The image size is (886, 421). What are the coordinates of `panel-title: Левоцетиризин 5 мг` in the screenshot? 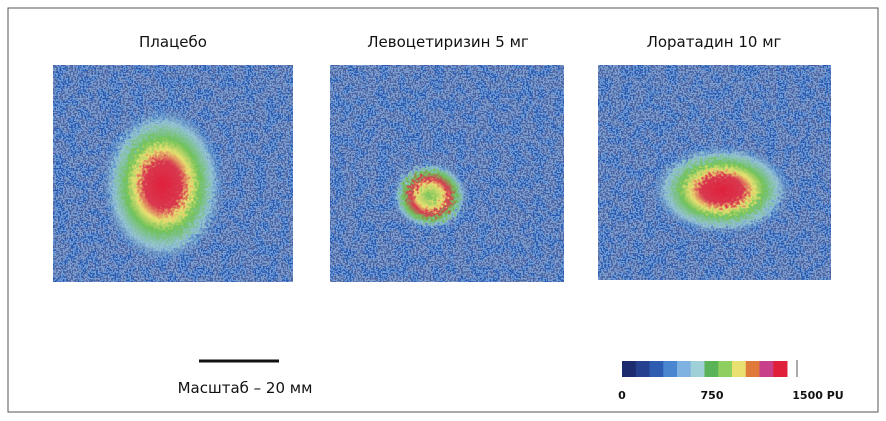 It's located at (448, 42).